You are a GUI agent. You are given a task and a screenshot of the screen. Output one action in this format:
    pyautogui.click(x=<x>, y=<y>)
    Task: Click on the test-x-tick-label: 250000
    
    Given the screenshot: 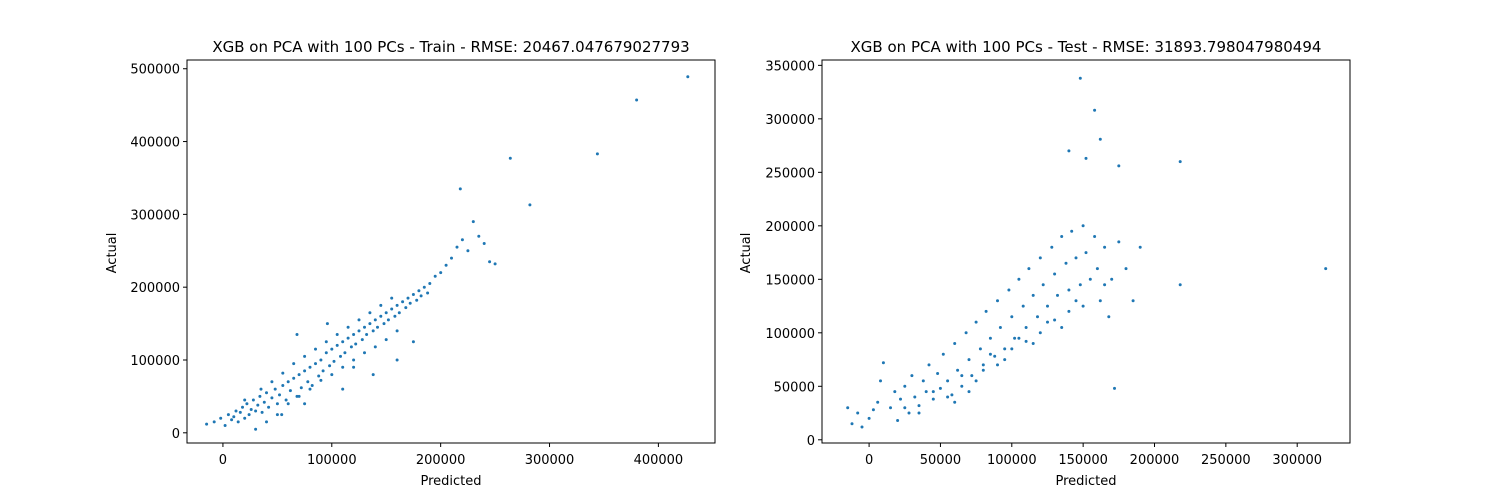 What is the action you would take?
    pyautogui.click(x=1226, y=460)
    